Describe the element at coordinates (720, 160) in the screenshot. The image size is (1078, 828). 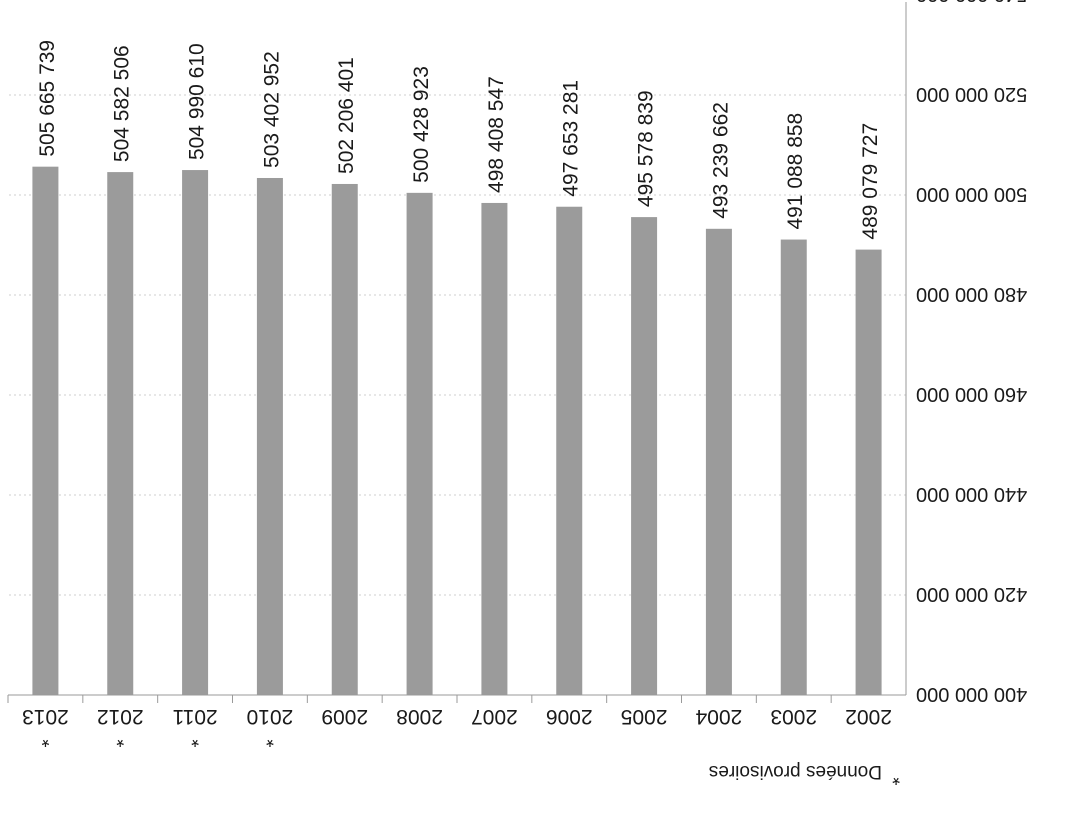
I see `data-label: 493 239 662` at that location.